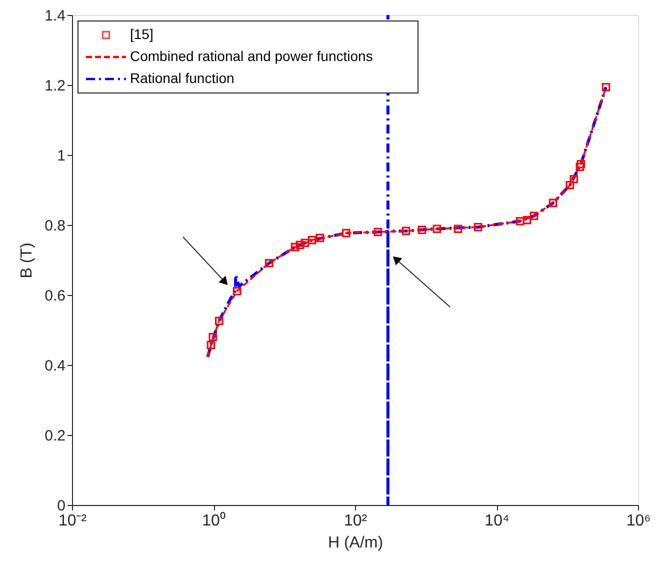 This screenshot has width=670, height=572. I want to click on x-tick-label: 10⁰, so click(214, 521).